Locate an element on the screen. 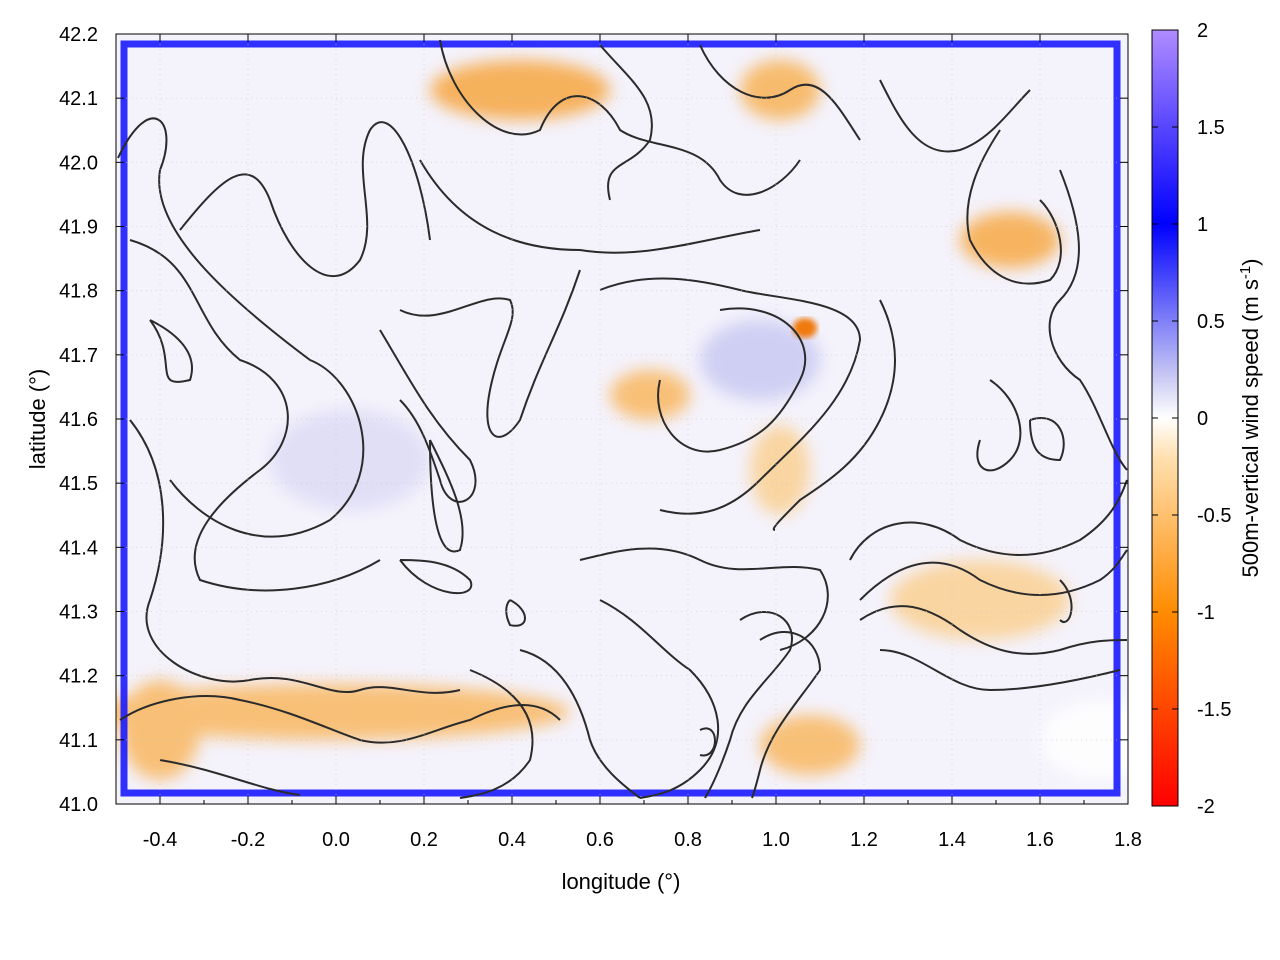 This screenshot has height=960, width=1280. x-tick-label: 0.6 is located at coordinates (600, 840).